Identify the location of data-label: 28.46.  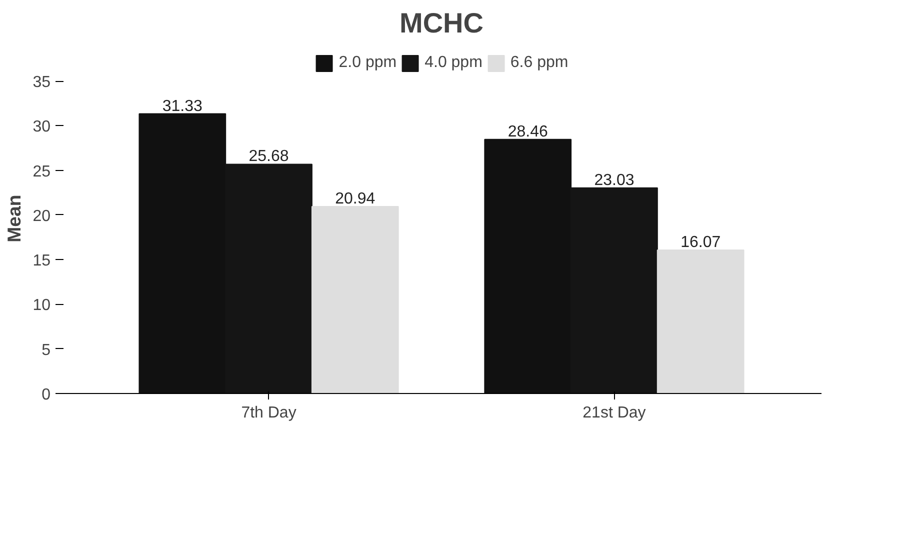
(528, 131).